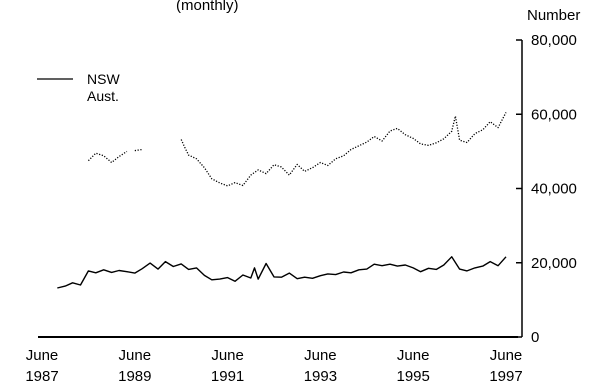 The width and height of the screenshot is (603, 391). I want to click on y-ticks: 0 20,000 40,000 60,000 80,000, so click(546, 189).